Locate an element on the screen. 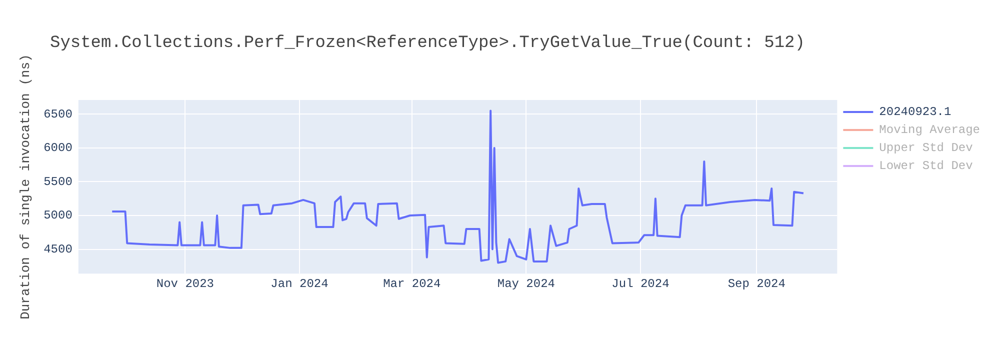  legend-label: Lower Std Dev is located at coordinates (926, 166).